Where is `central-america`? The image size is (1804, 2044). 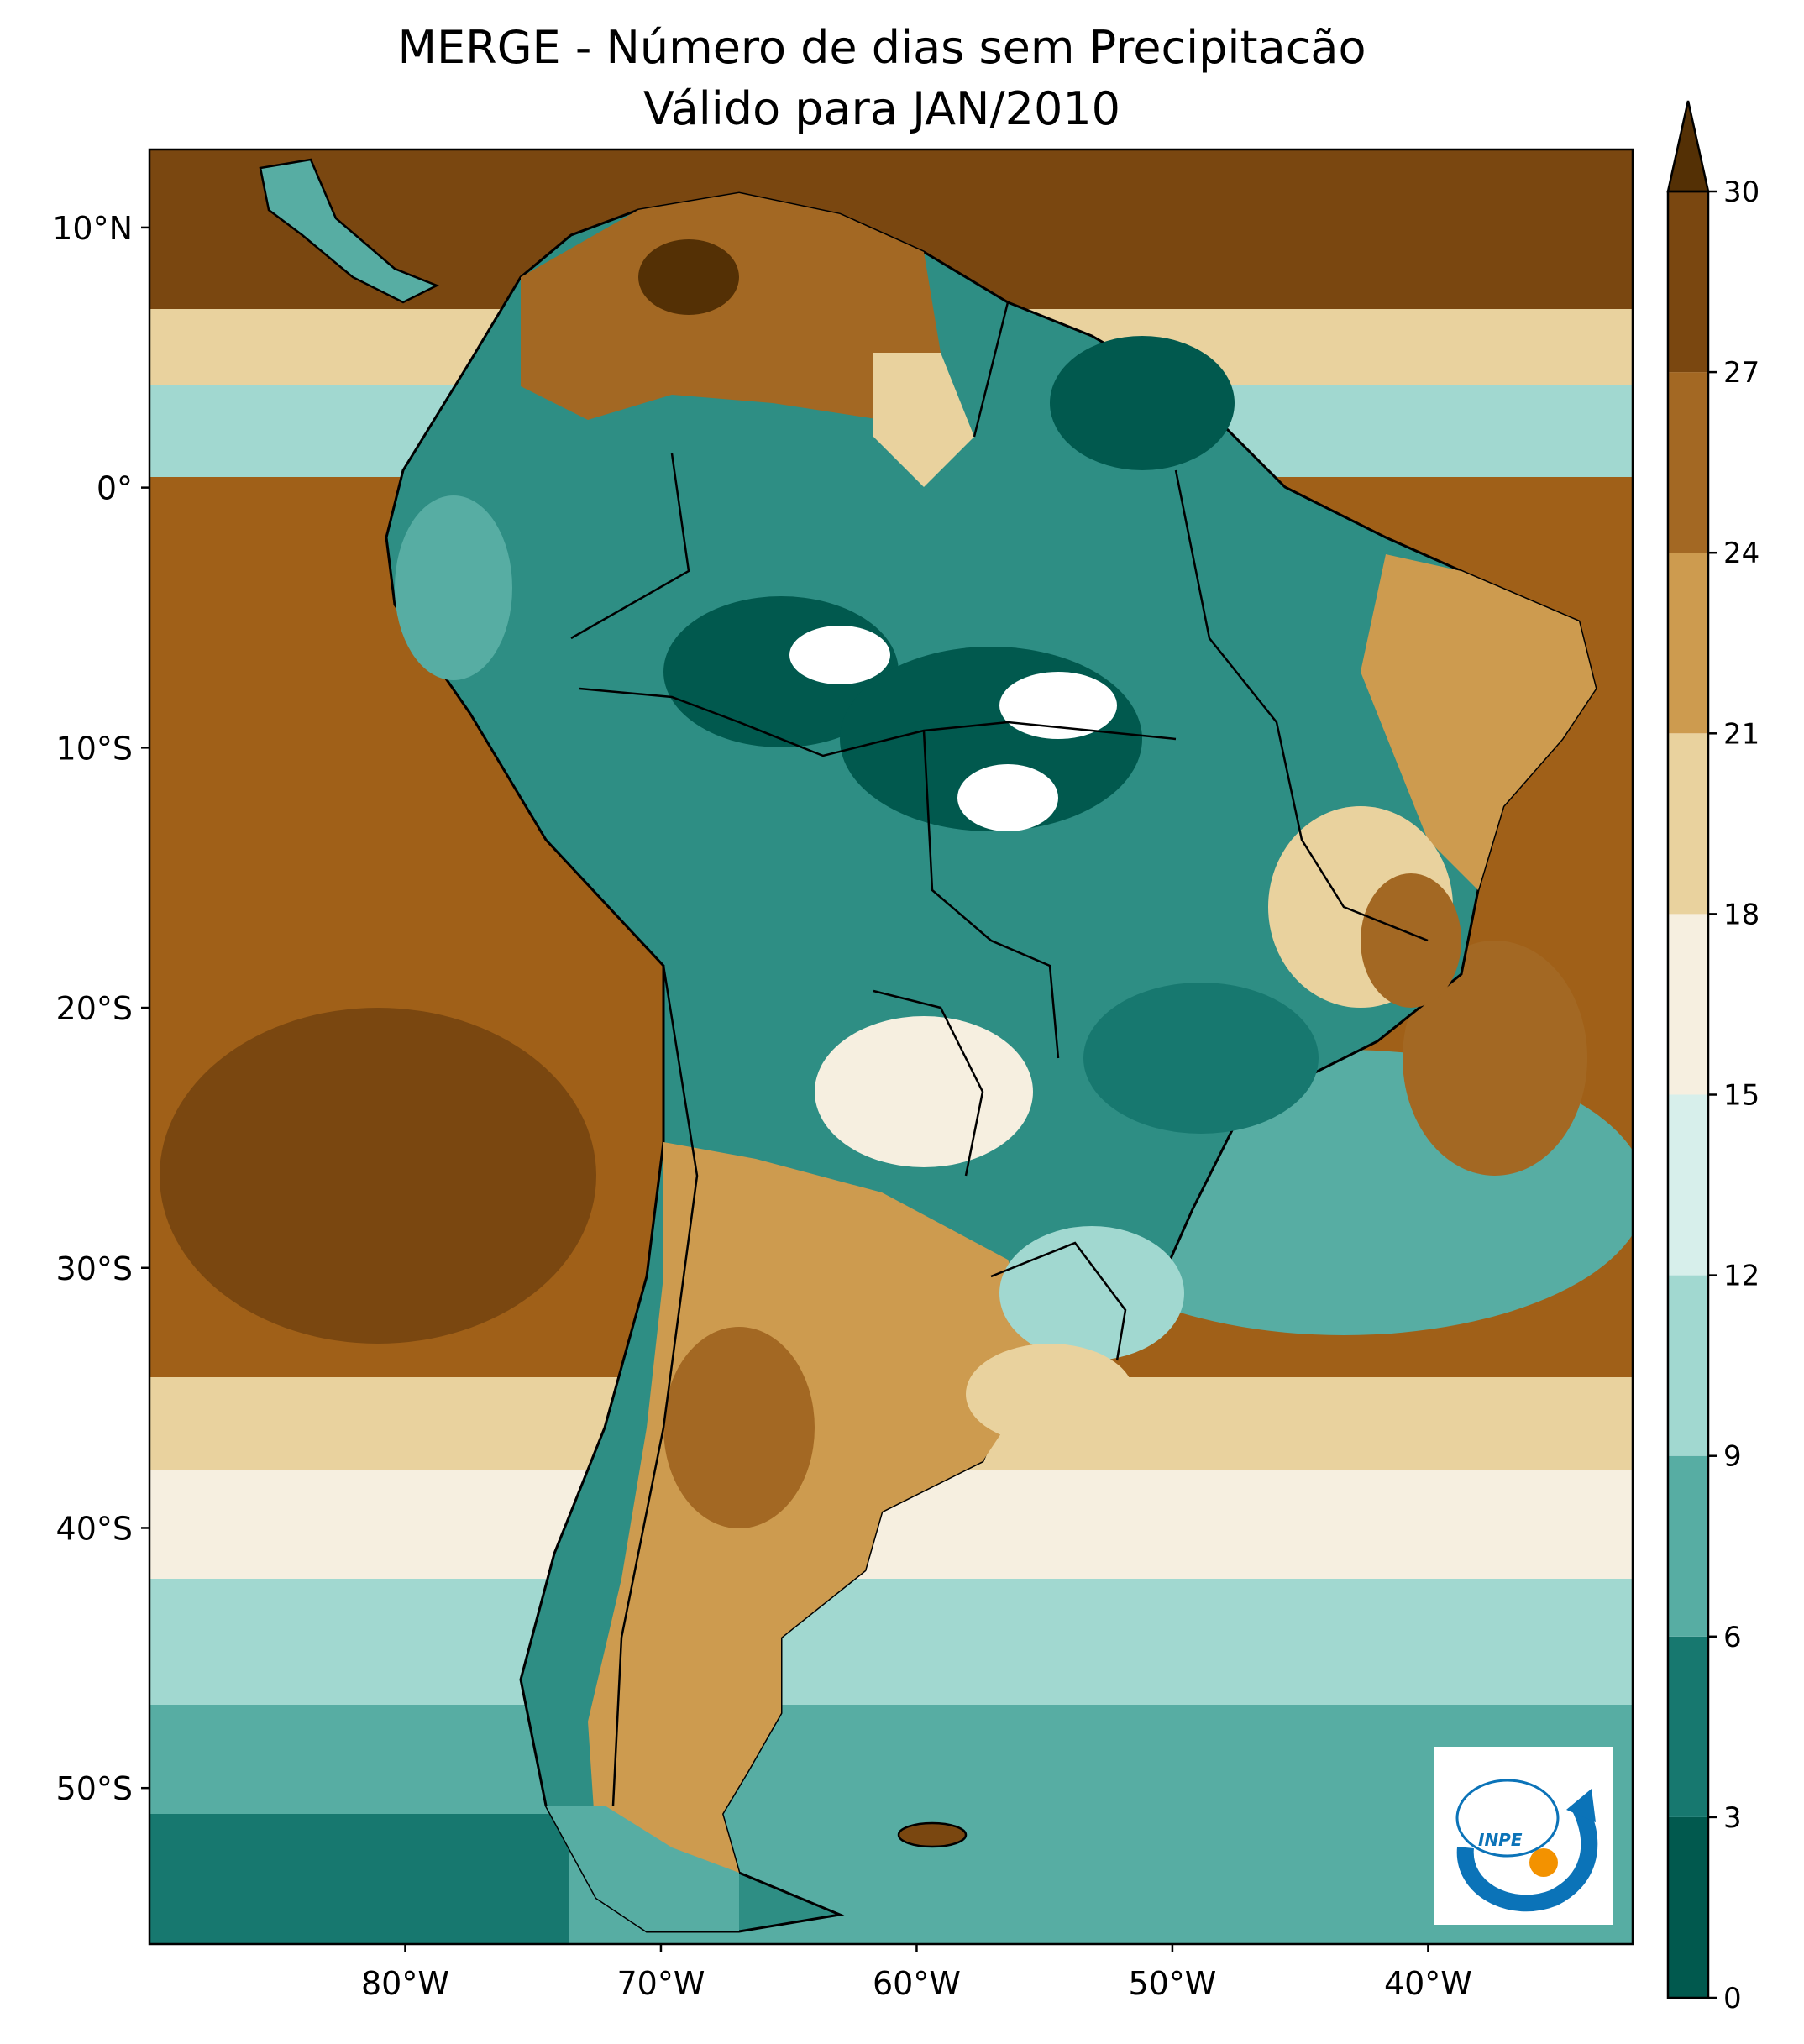 central-america is located at coordinates (349, 231).